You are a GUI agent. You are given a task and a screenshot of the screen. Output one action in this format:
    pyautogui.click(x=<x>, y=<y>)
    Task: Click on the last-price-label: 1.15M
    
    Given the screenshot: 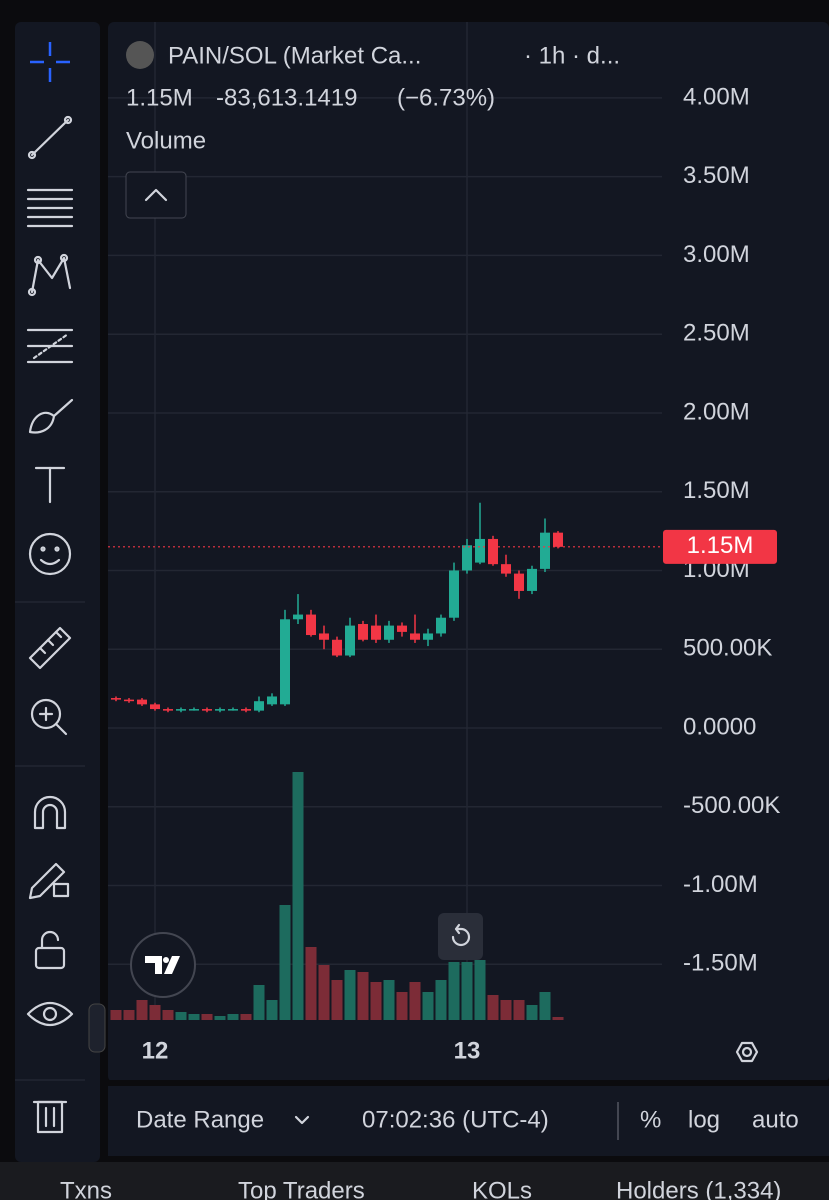 What is the action you would take?
    pyautogui.click(x=720, y=545)
    